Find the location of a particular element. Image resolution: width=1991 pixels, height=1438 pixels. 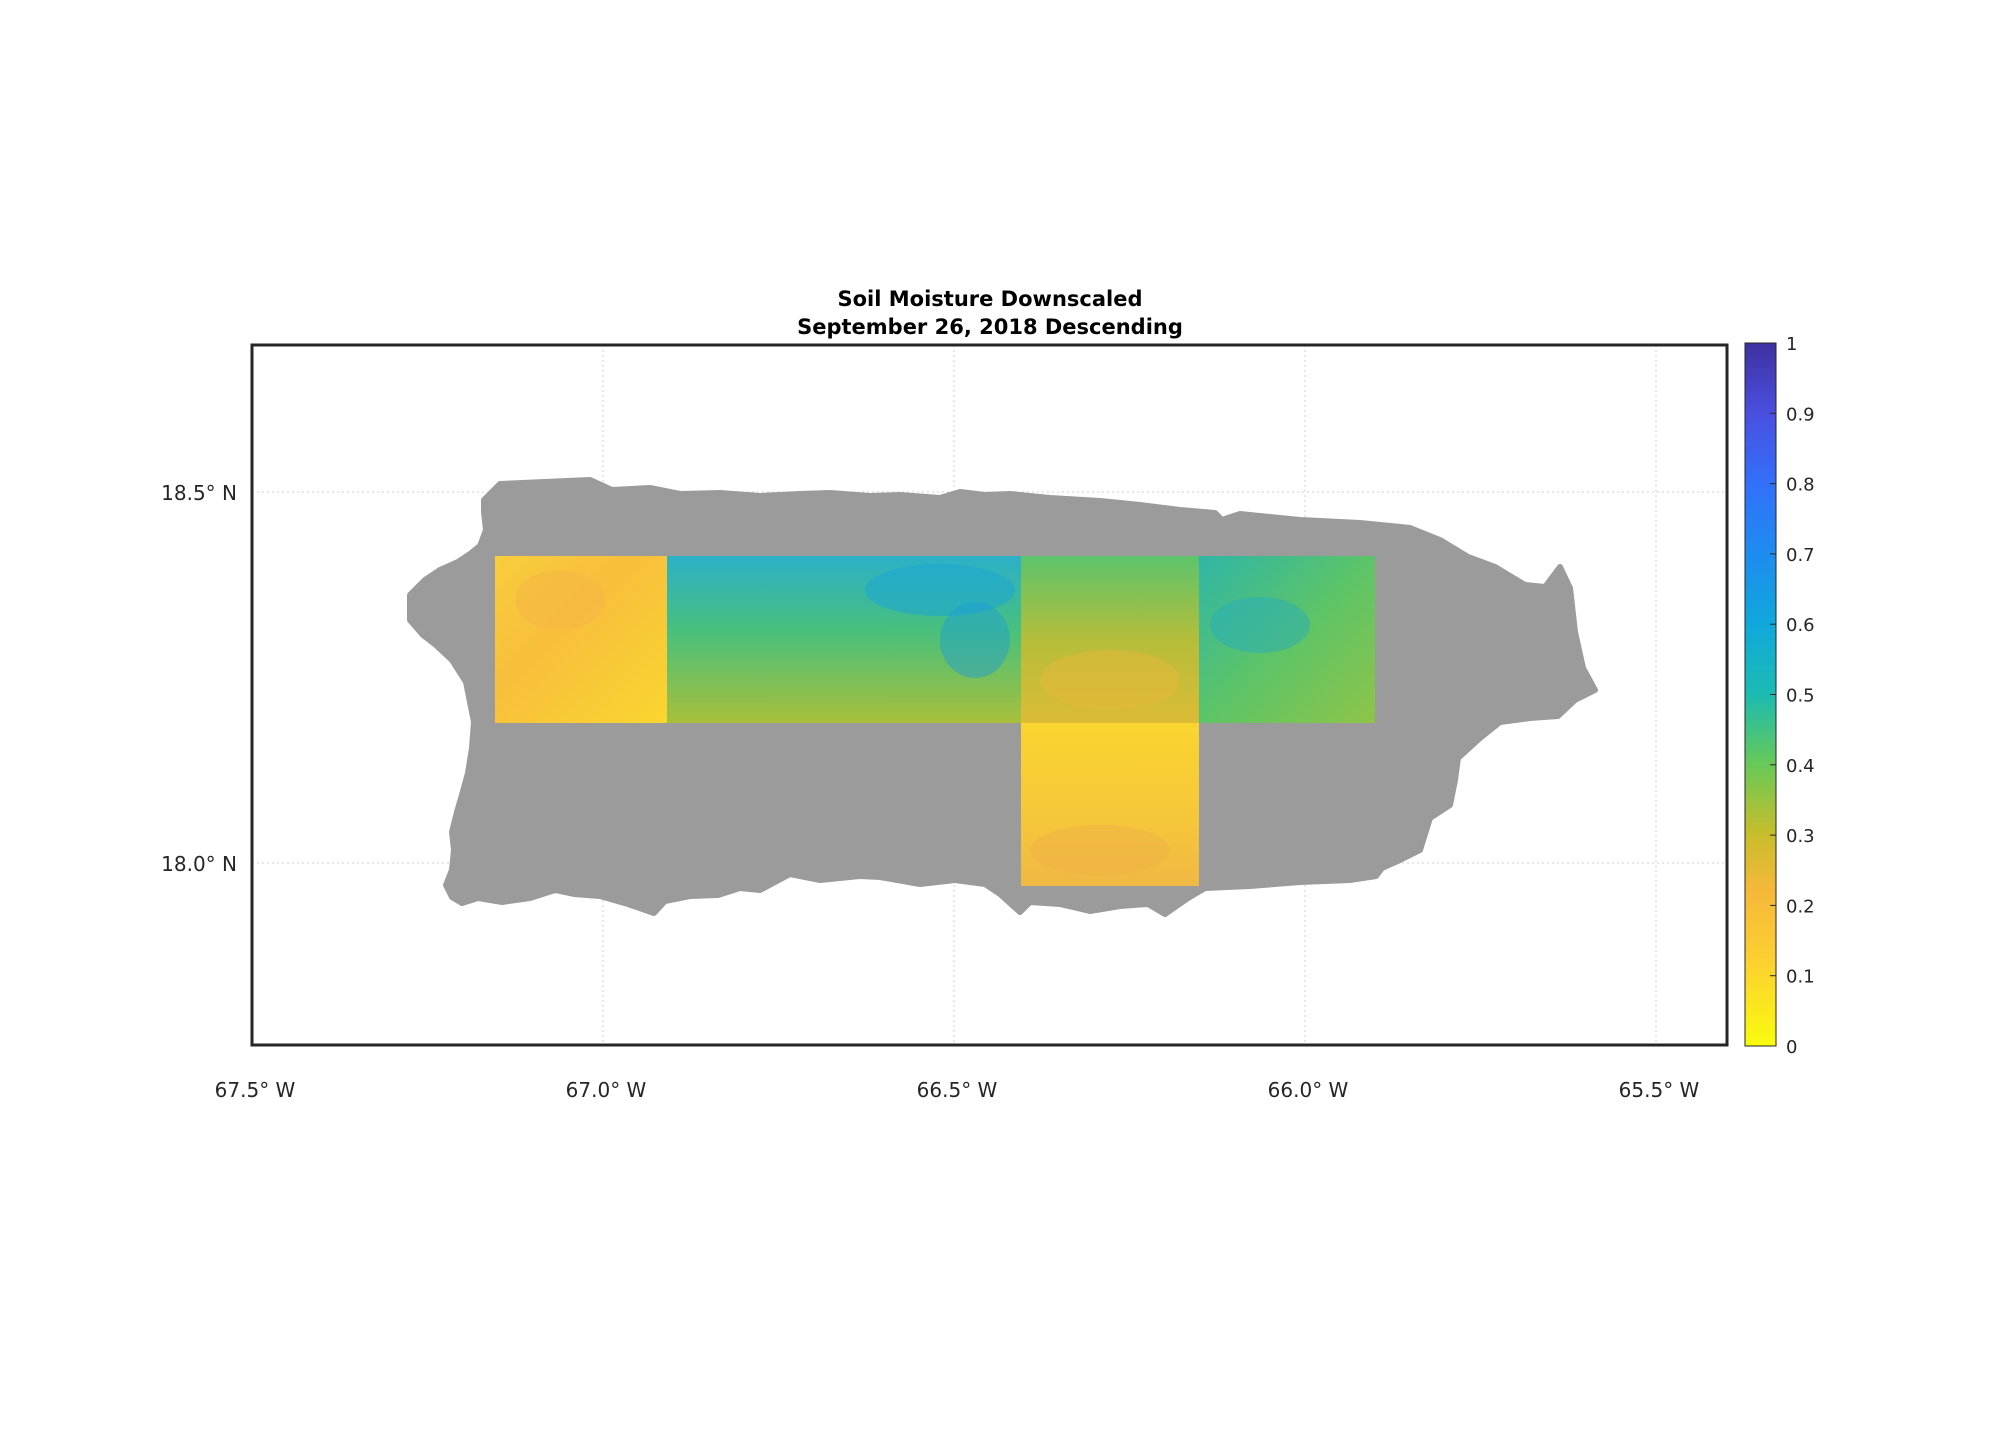

lon-tick-label: 67.0° W is located at coordinates (606, 1090).